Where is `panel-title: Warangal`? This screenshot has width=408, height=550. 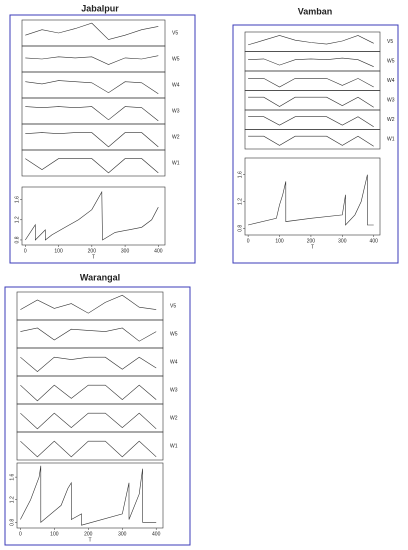
panel-title: Warangal is located at coordinates (100, 277).